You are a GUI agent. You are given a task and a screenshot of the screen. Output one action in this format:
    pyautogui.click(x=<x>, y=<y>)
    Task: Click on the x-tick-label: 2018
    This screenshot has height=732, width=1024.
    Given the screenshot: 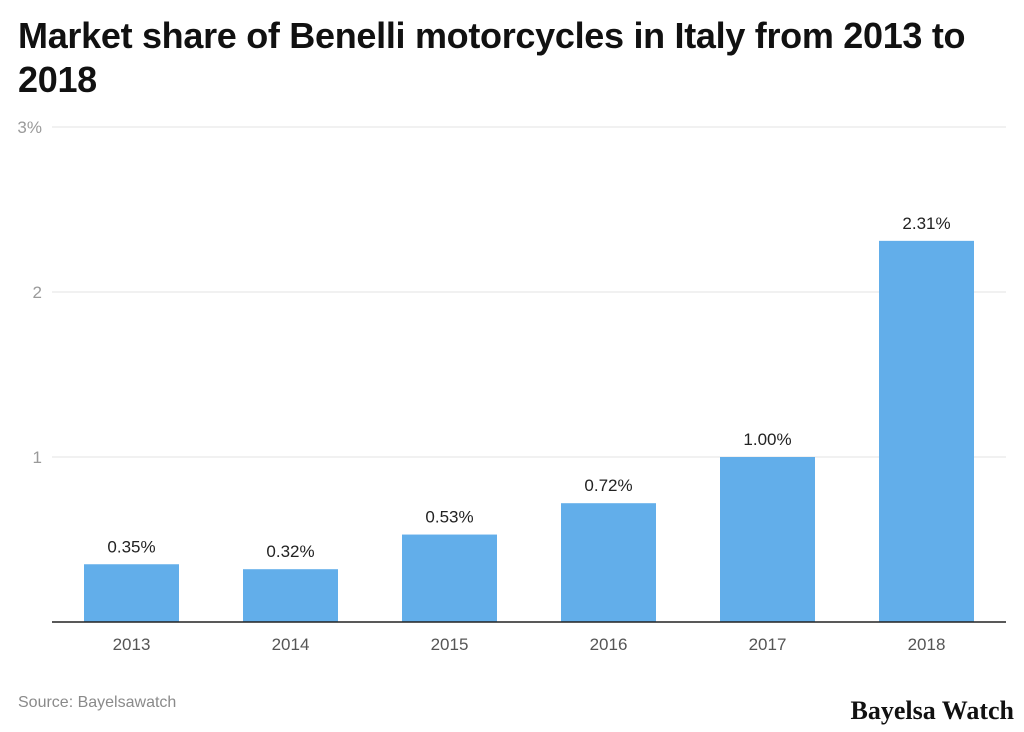 What is the action you would take?
    pyautogui.click(x=927, y=644)
    